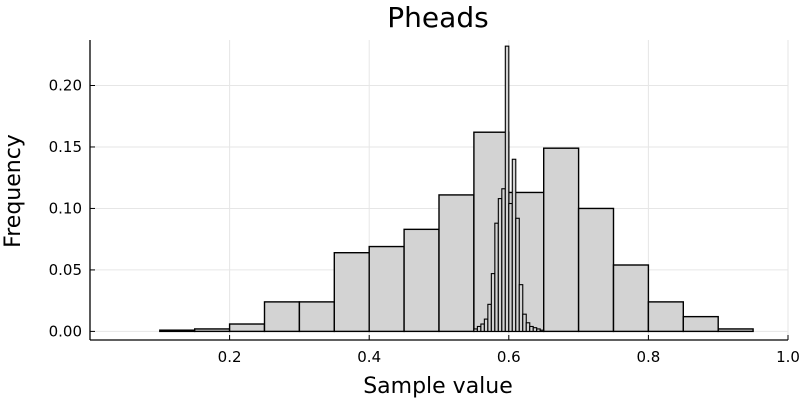 This screenshot has height=407, width=800. Describe the element at coordinates (65, 270) in the screenshot. I see `y-tick-label-1: 0.05` at that location.